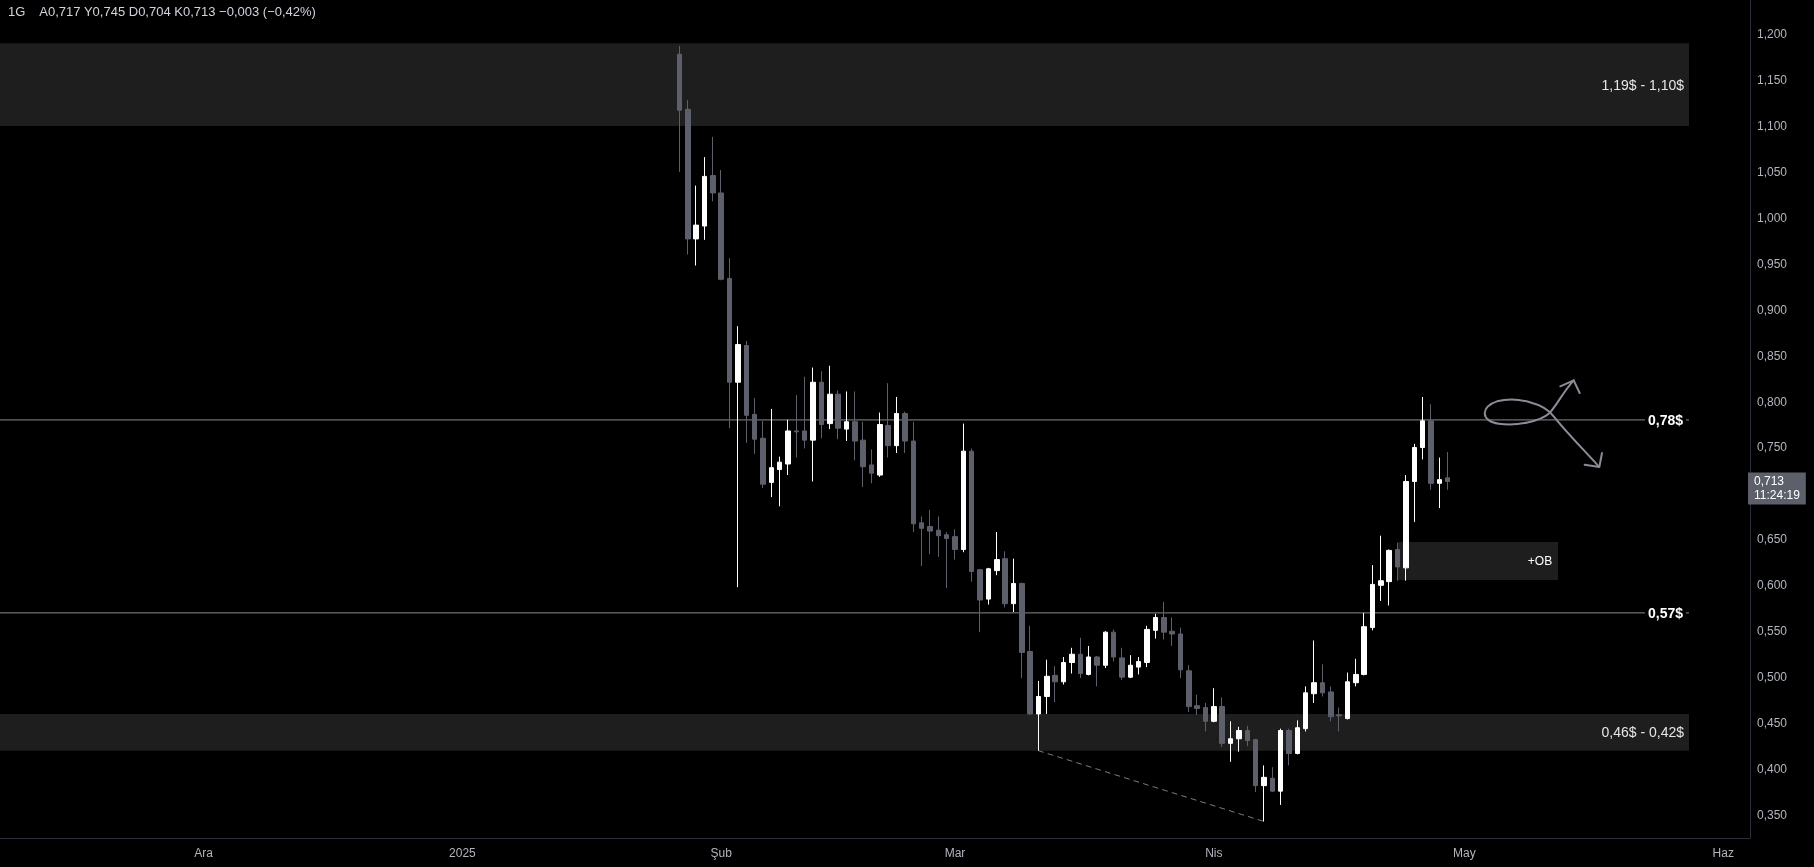 Image resolution: width=1814 pixels, height=867 pixels. Describe the element at coordinates (1464, 853) in the screenshot. I see `x-tick-label: May` at that location.